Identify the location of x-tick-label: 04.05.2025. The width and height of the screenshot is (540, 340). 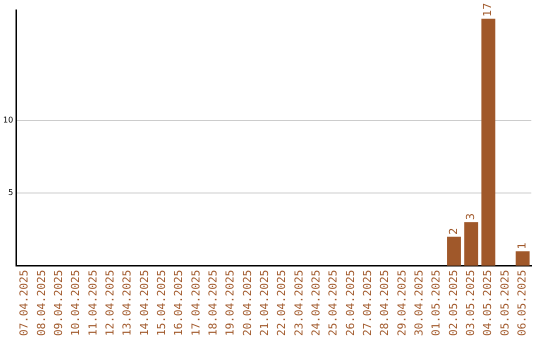
(487, 303).